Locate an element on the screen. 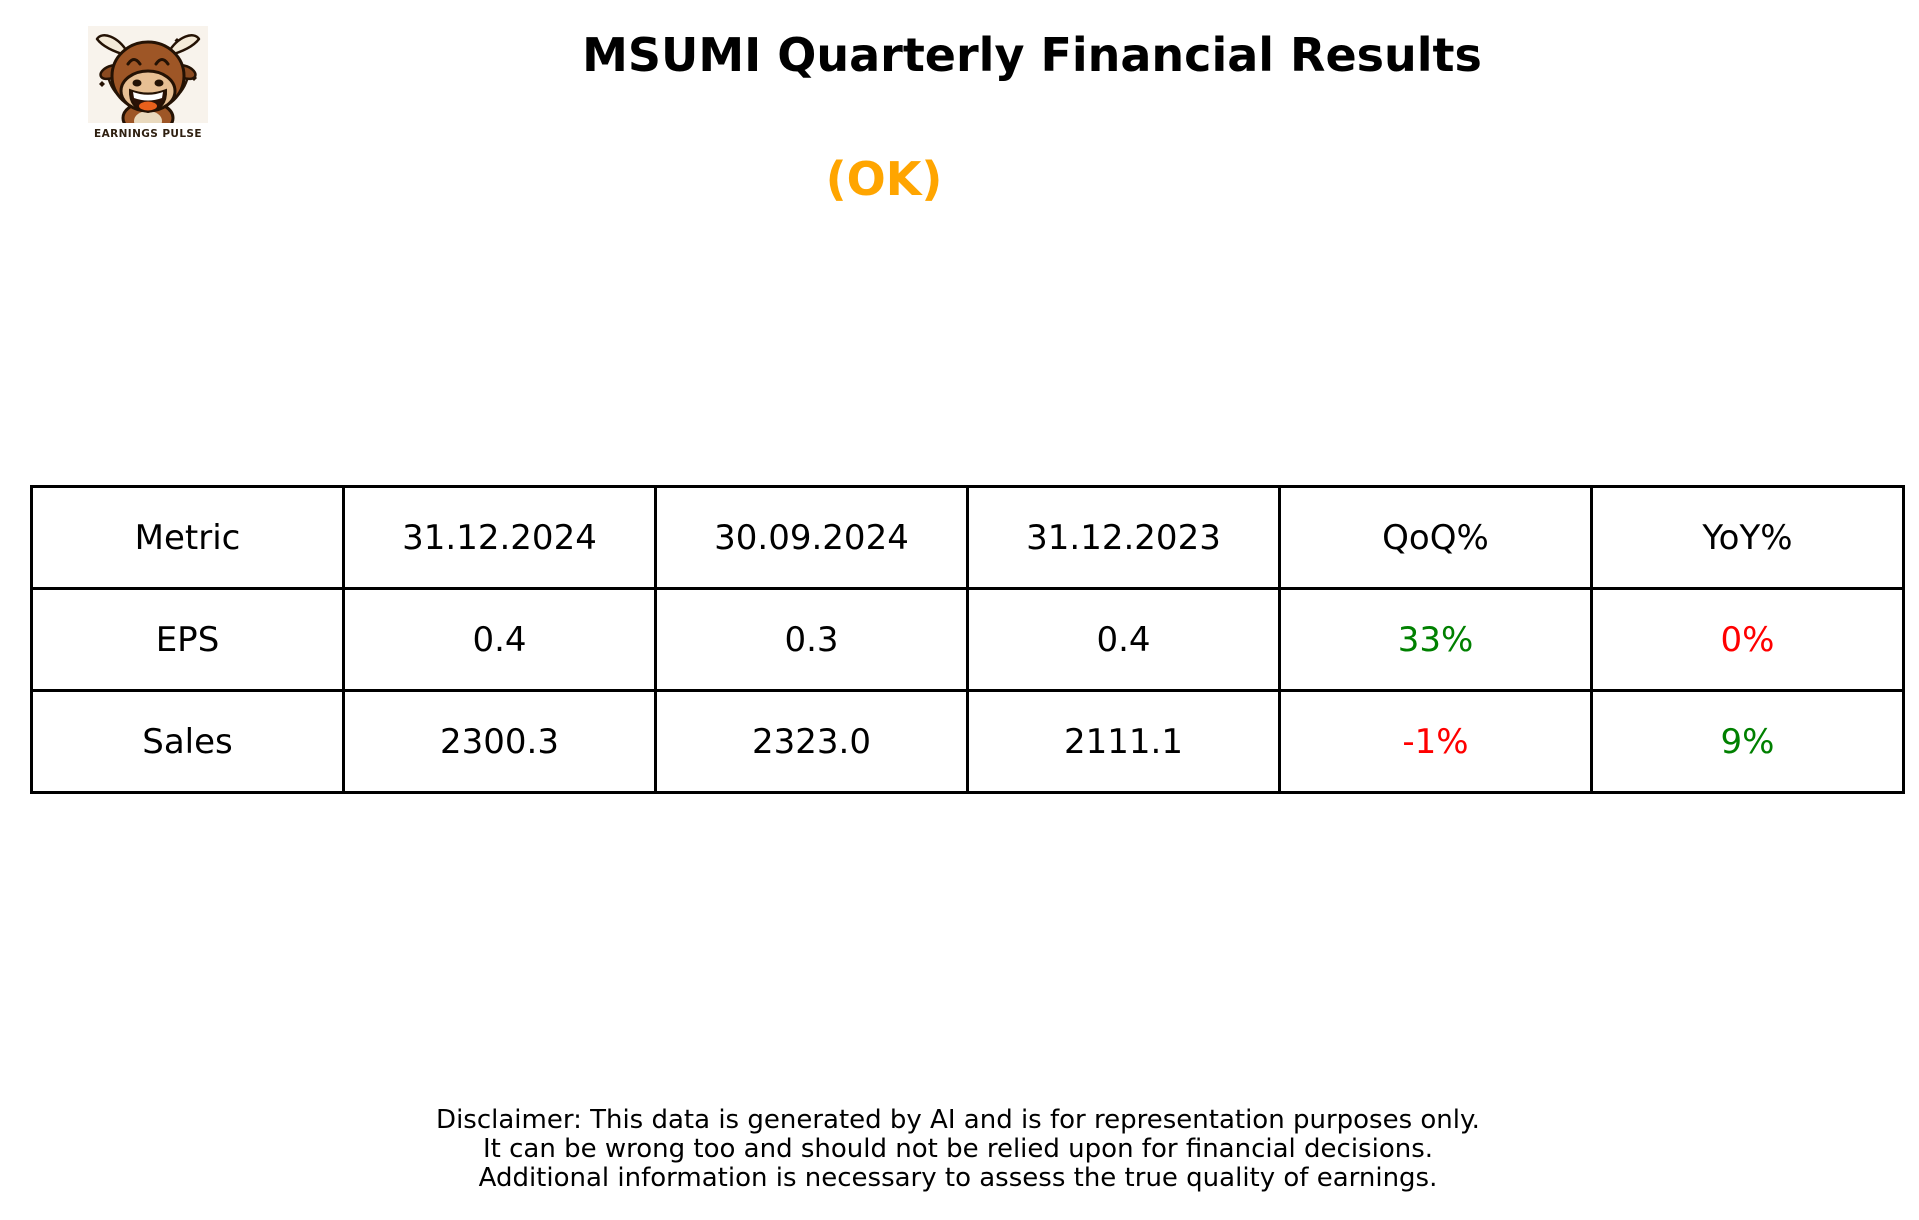 This screenshot has width=1919, height=1220. brand-name: EARNINGS PULSE is located at coordinates (148, 134).